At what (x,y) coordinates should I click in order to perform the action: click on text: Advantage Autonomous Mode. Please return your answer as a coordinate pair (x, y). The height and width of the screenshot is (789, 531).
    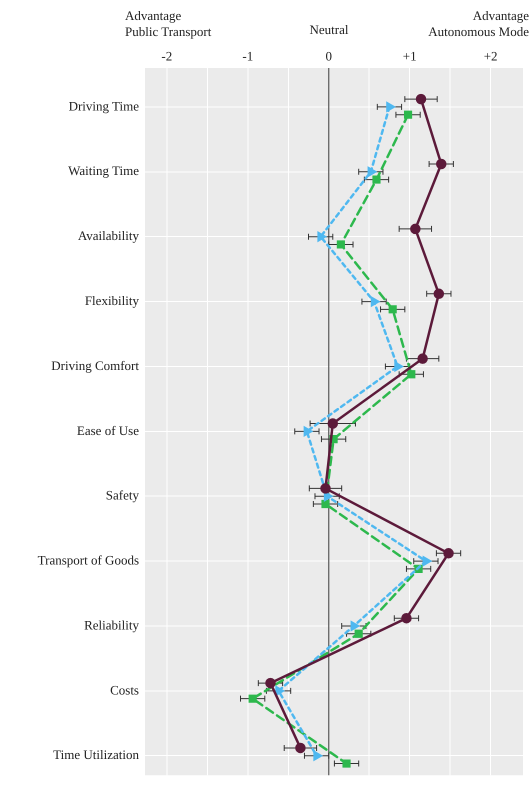
    Looking at the image, I should click on (479, 23).